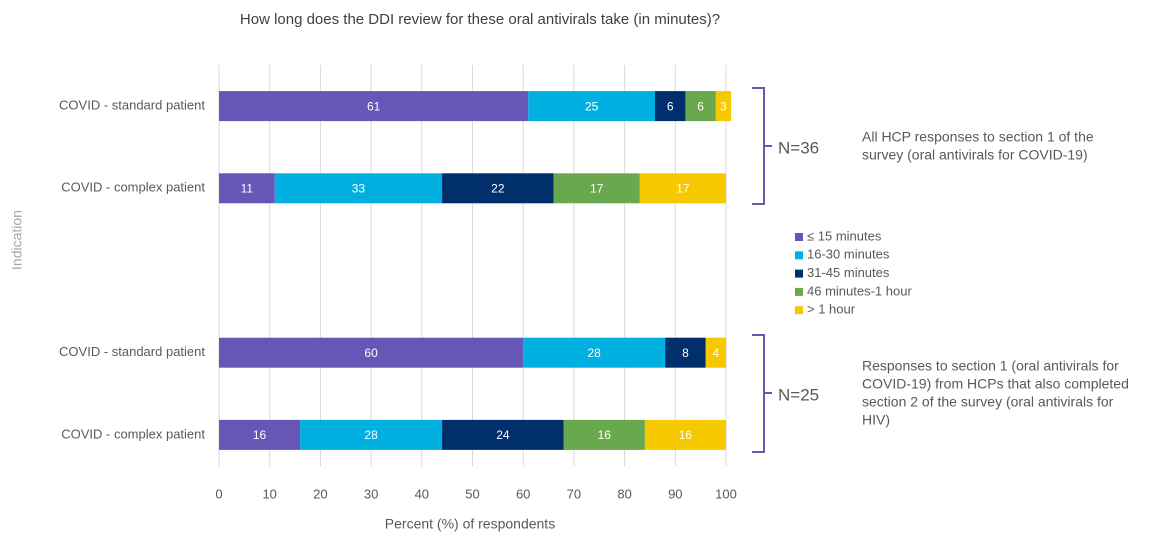 The image size is (1166, 537). Describe the element at coordinates (831, 309) in the screenshot. I see `legend-label: > 1 hour` at that location.